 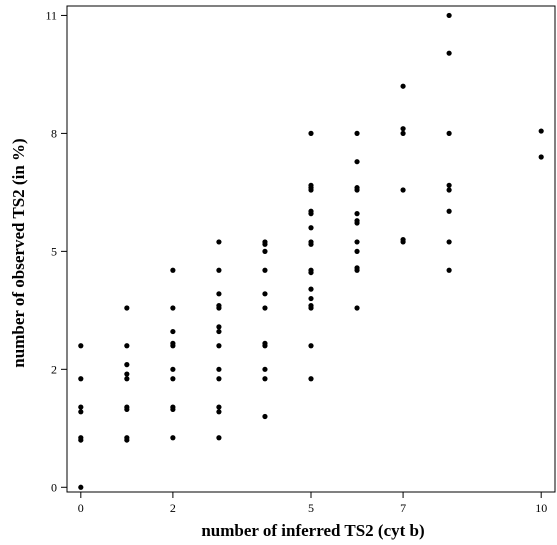 I want to click on x-tick-label: 2, so click(x=173, y=508).